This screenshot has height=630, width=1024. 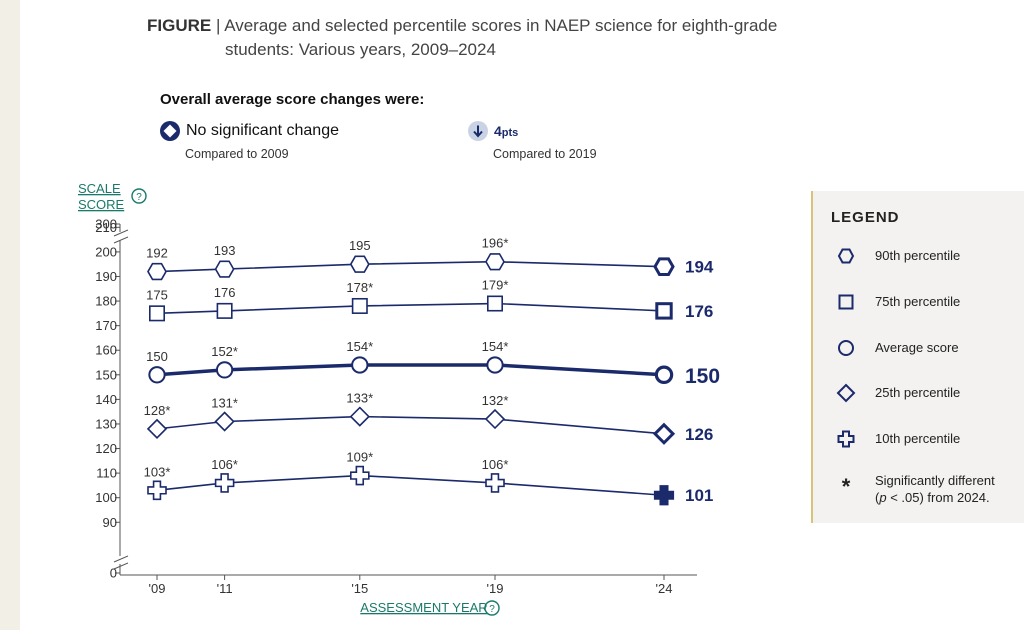 What do you see at coordinates (702, 376) in the screenshot?
I see `data-label-2024: 150` at bounding box center [702, 376].